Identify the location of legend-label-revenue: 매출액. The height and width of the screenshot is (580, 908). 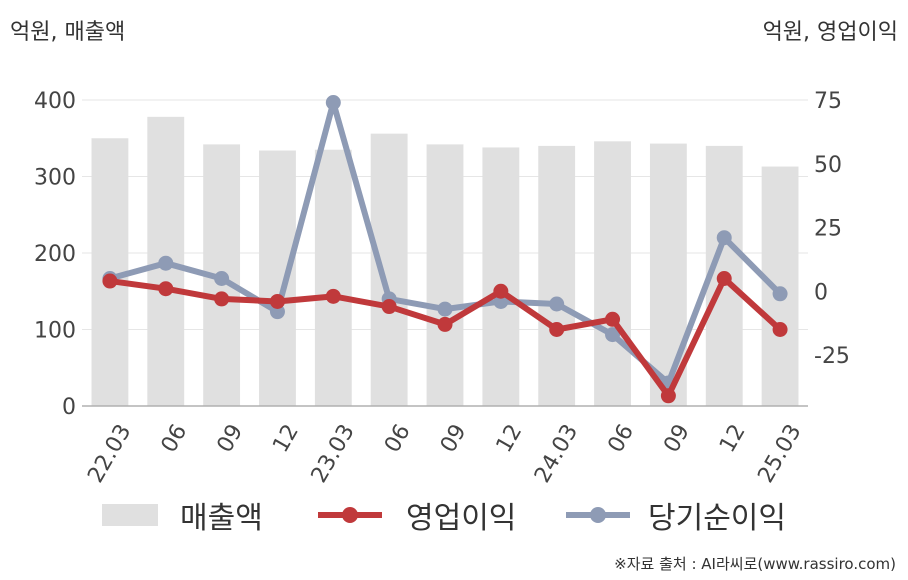
(221, 518).